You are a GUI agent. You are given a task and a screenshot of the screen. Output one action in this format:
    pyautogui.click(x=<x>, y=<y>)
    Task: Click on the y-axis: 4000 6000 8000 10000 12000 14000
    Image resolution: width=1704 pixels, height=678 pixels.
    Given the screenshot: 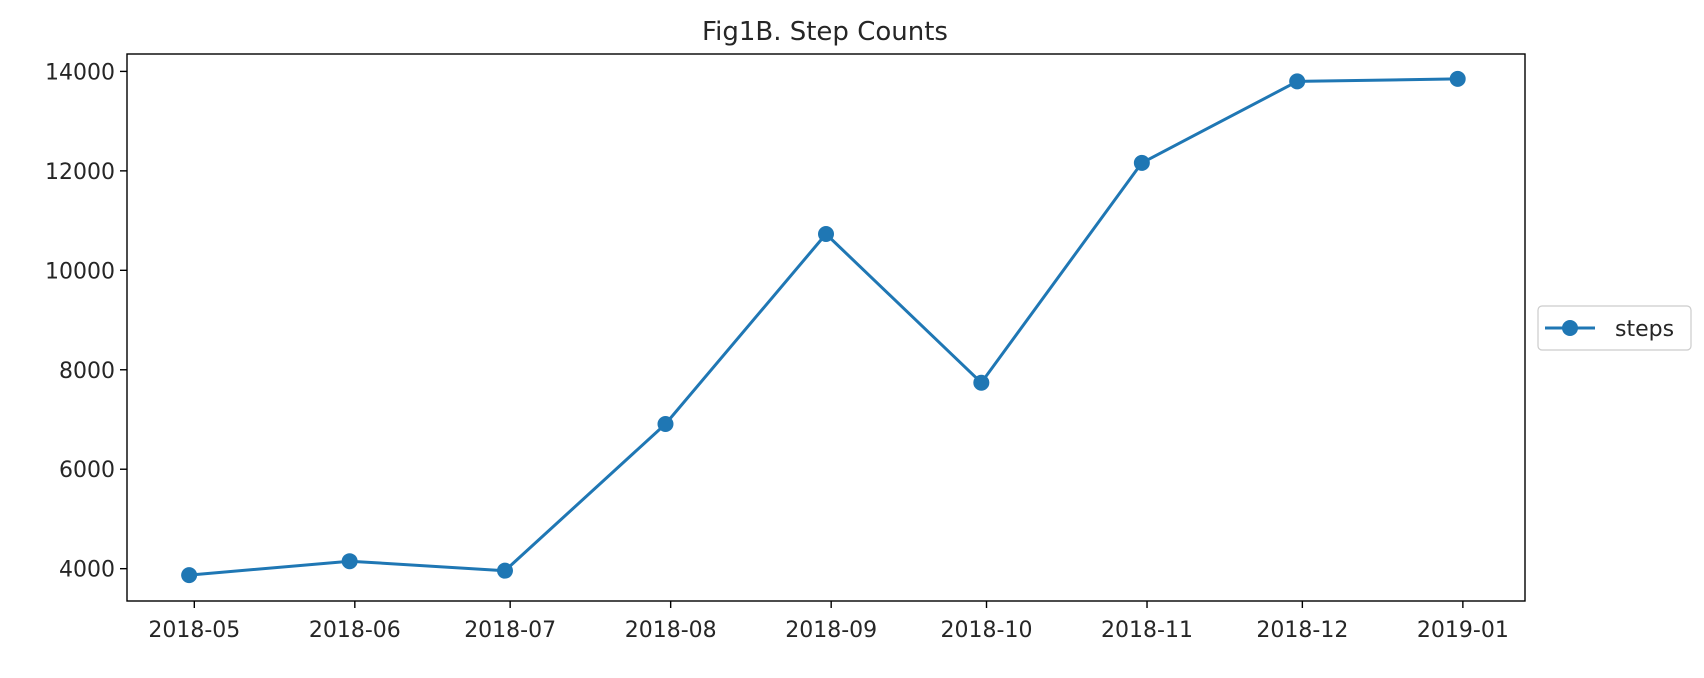 What is the action you would take?
    pyautogui.click(x=86, y=321)
    